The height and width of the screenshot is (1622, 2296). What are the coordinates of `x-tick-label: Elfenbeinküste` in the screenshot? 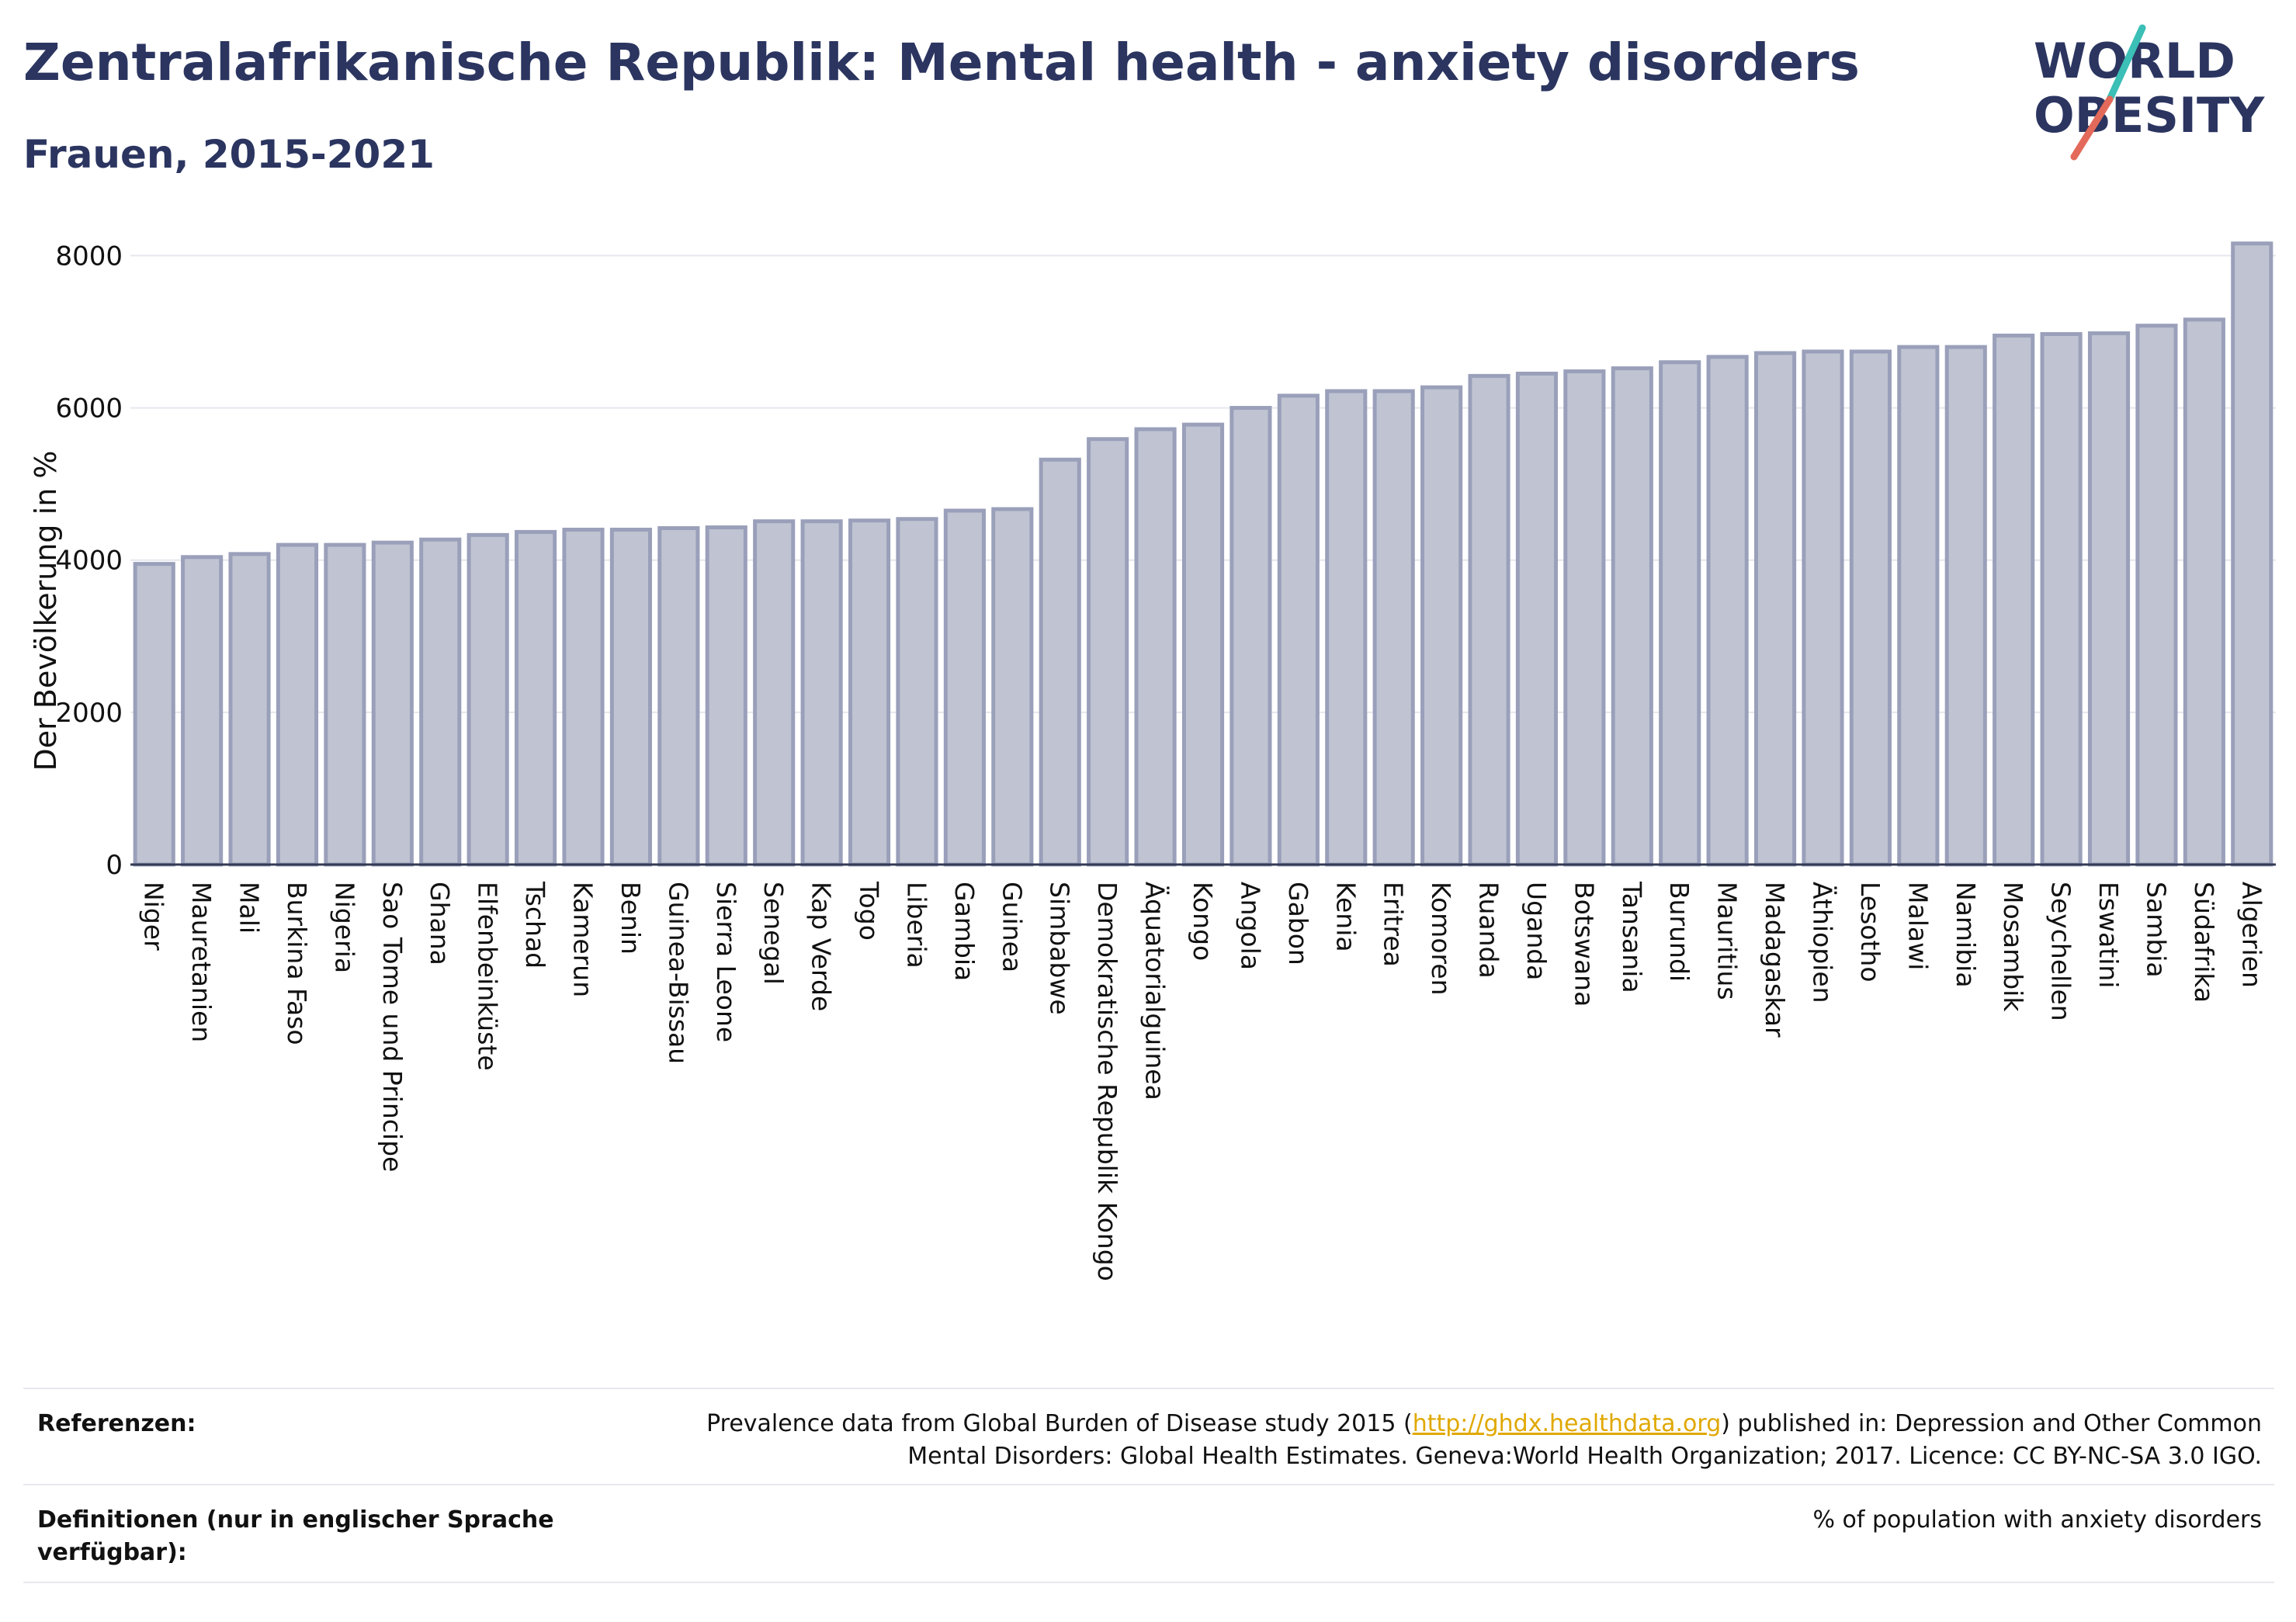 It's located at (488, 976).